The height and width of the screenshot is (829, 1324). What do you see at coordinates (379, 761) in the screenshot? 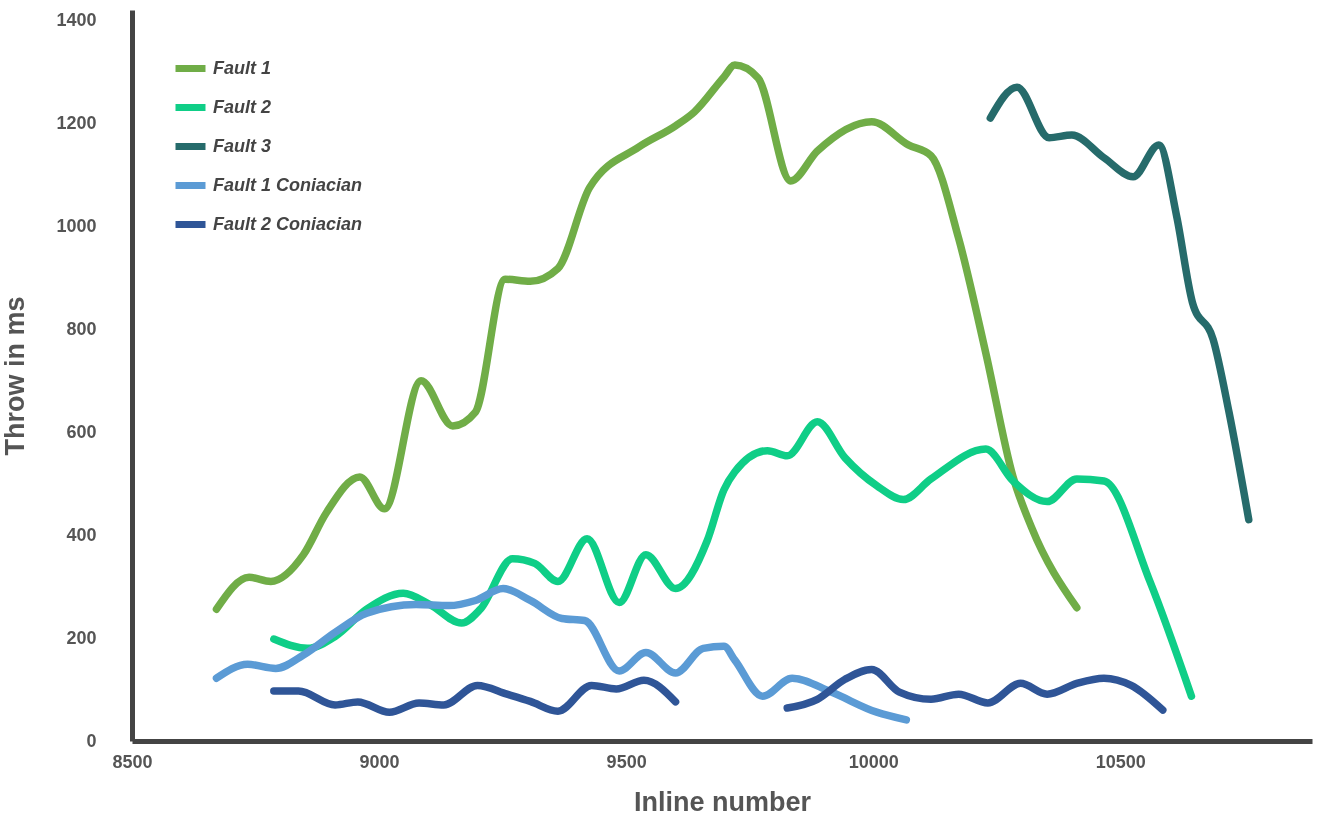
I see `x-tick-label: 9000` at bounding box center [379, 761].